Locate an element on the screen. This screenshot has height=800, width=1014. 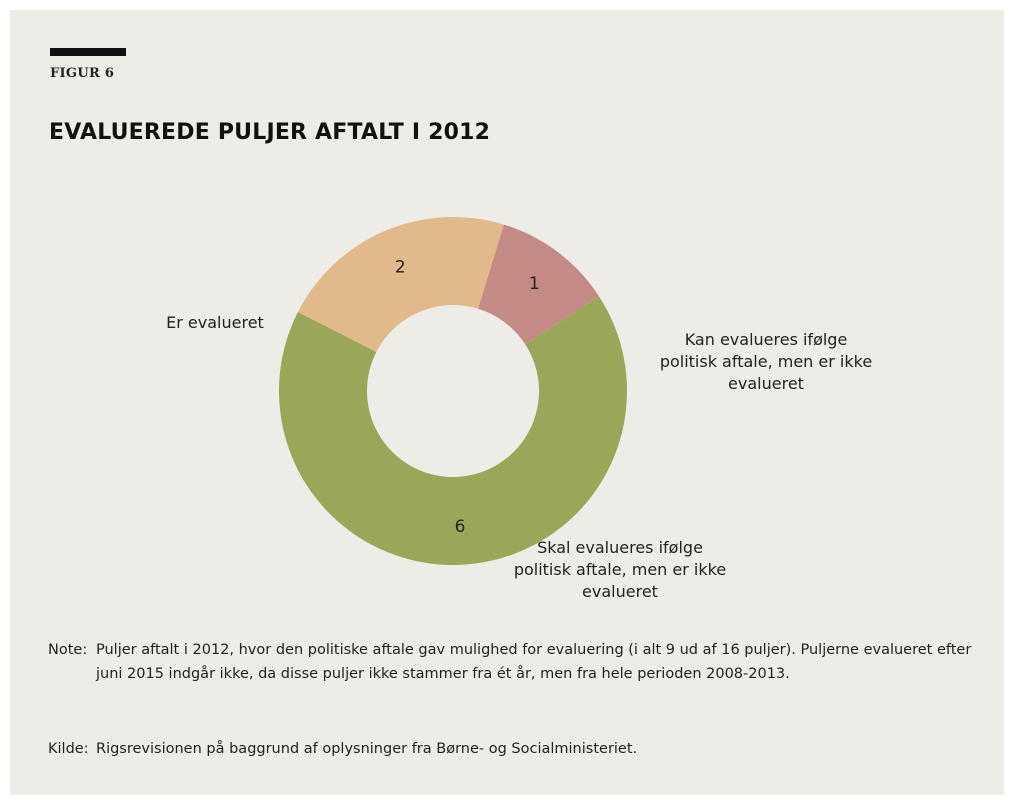
figure-marker-bar is located at coordinates (88, 52).